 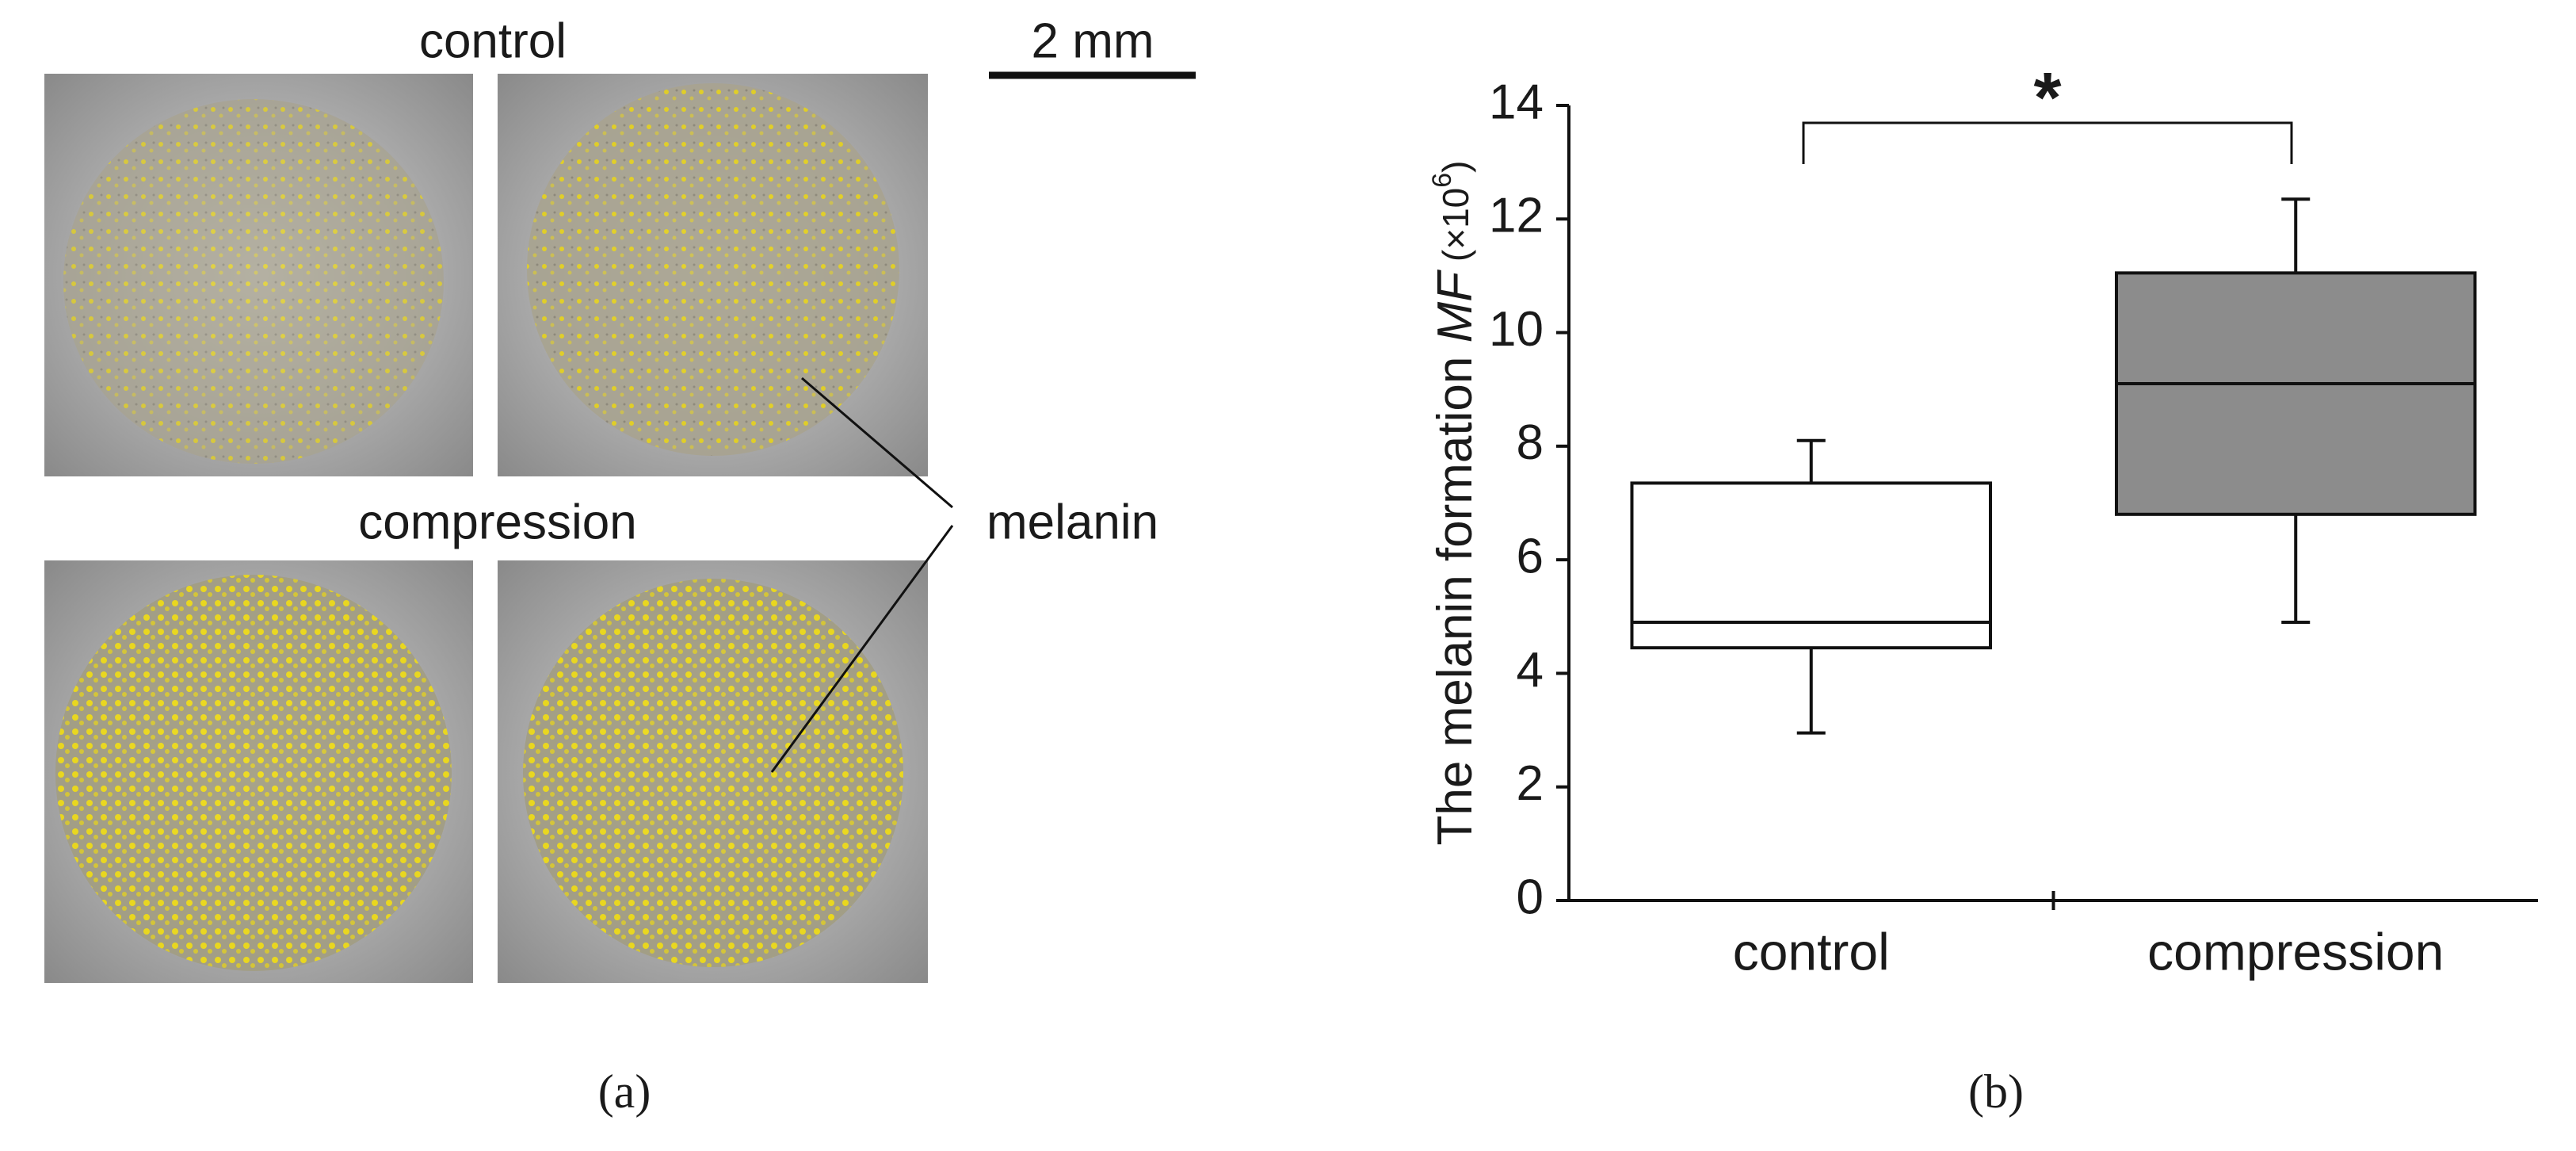 What do you see at coordinates (2047, 98) in the screenshot?
I see `significance-mark: *` at bounding box center [2047, 98].